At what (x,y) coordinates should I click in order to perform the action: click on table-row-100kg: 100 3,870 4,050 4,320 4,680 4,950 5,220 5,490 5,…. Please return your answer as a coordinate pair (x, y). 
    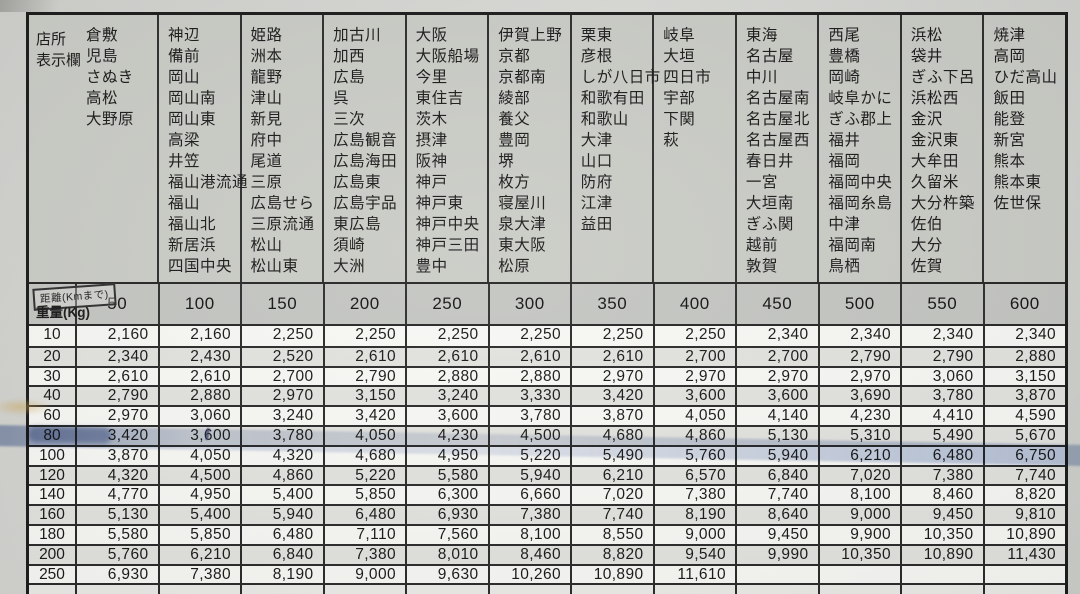
    Looking at the image, I should click on (547, 454).